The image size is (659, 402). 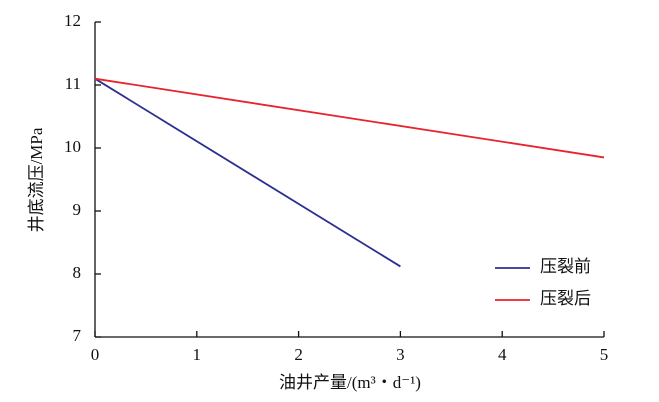 What do you see at coordinates (197, 354) in the screenshot?
I see `x-tick-label: 1` at bounding box center [197, 354].